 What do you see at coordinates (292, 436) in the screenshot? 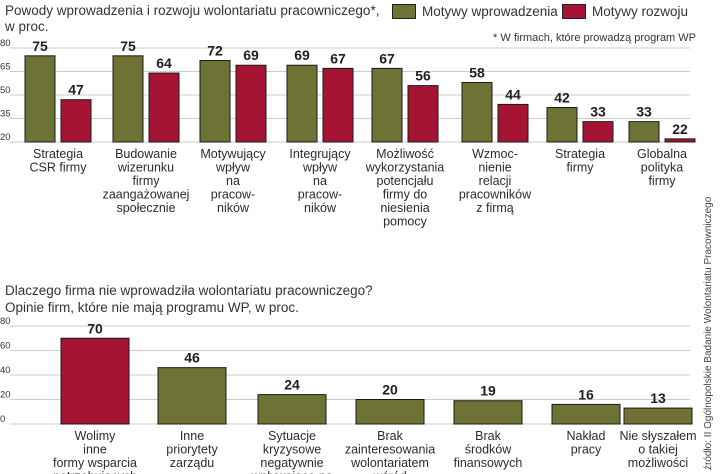
I see `chart2-category-label: Sytuacje` at bounding box center [292, 436].